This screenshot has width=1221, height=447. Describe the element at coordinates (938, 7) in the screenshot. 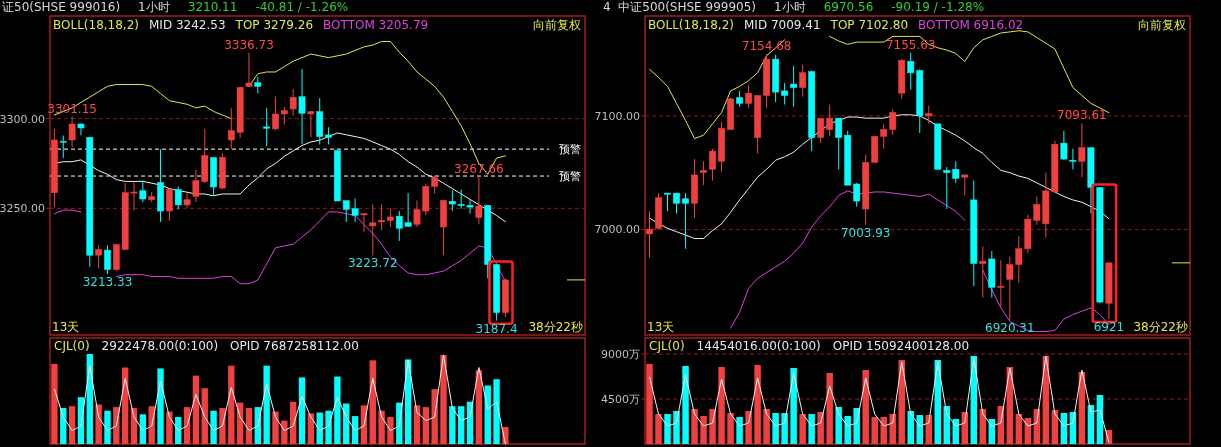

I see `text: -90.19 / -1.28%` at that location.